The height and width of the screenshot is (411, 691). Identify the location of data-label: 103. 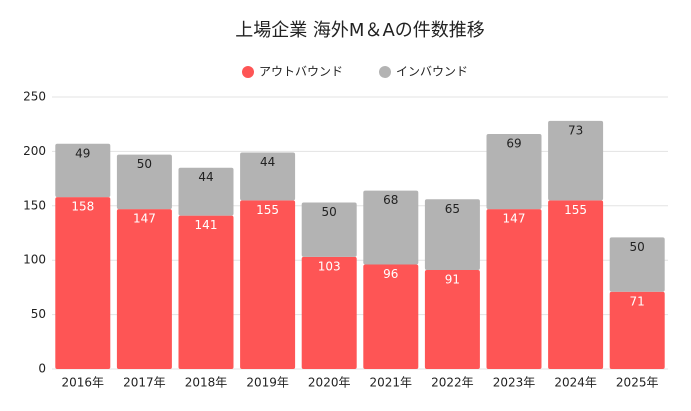
(329, 266).